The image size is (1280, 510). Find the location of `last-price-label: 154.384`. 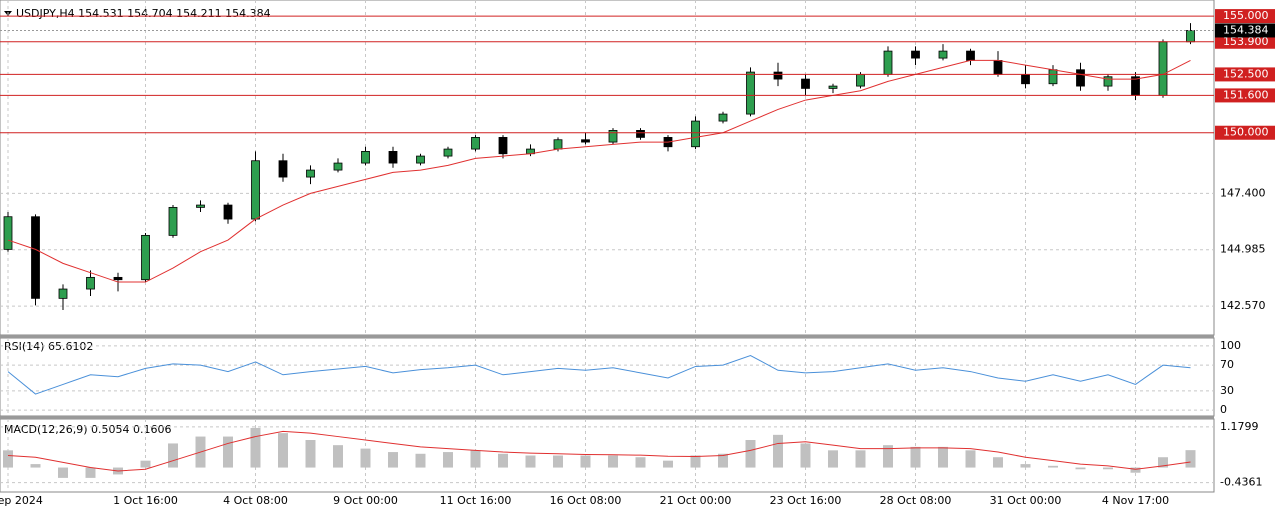

last-price-label: 154.384 is located at coordinates (1246, 29).